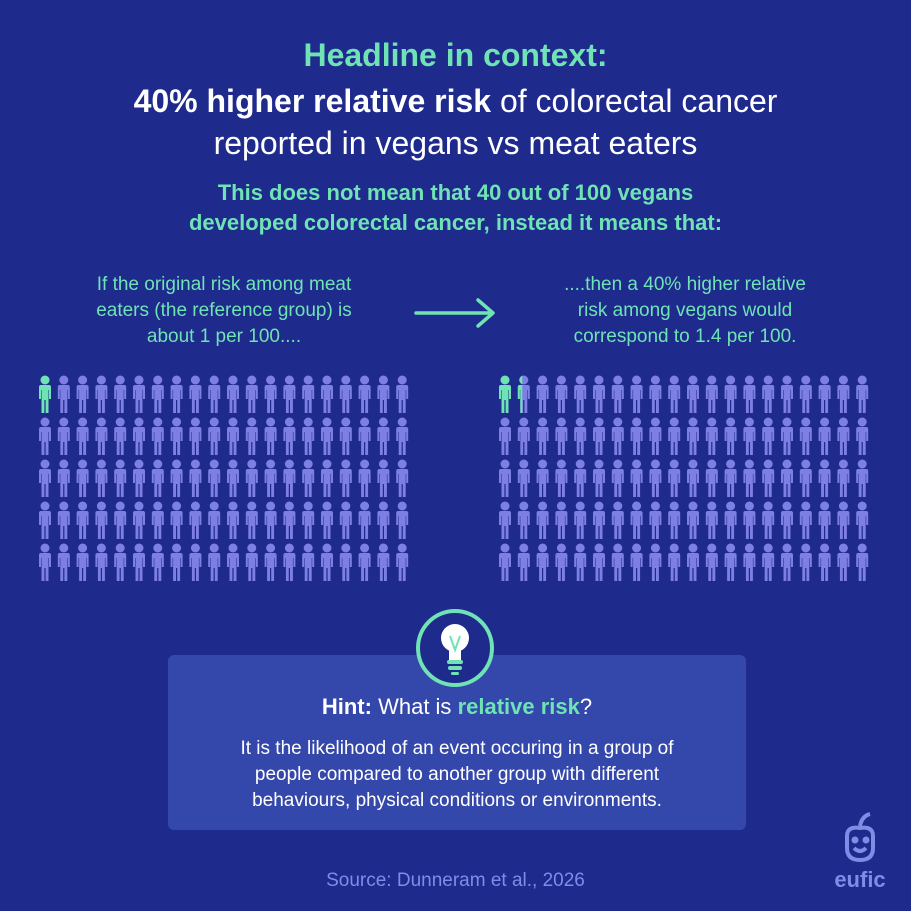 This screenshot has width=911, height=911. I want to click on right-line: risk among vegans would, so click(685, 310).